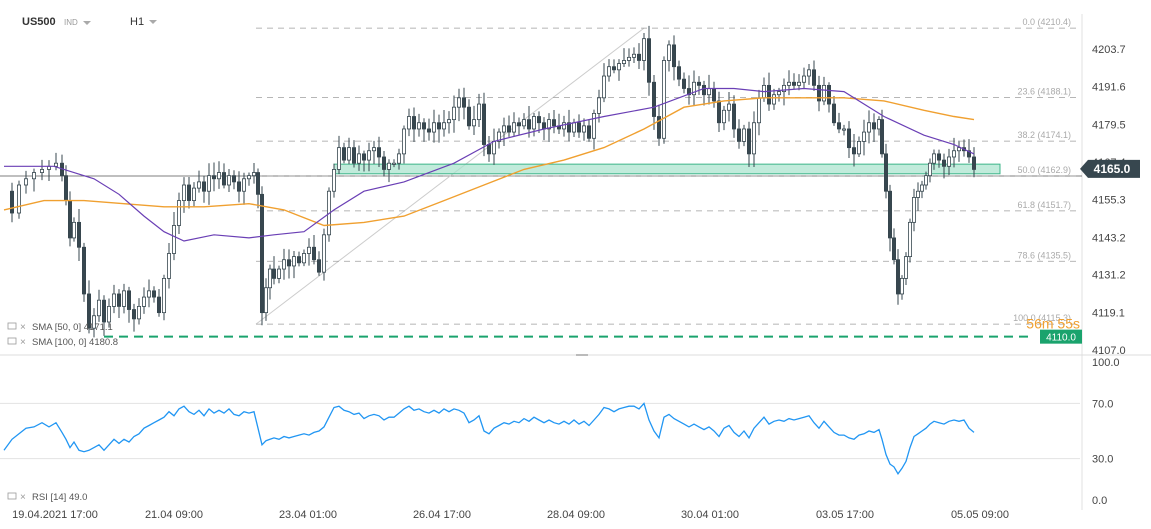 The height and width of the screenshot is (529, 1151). I want to click on chevron-down-icon, so click(153, 22).